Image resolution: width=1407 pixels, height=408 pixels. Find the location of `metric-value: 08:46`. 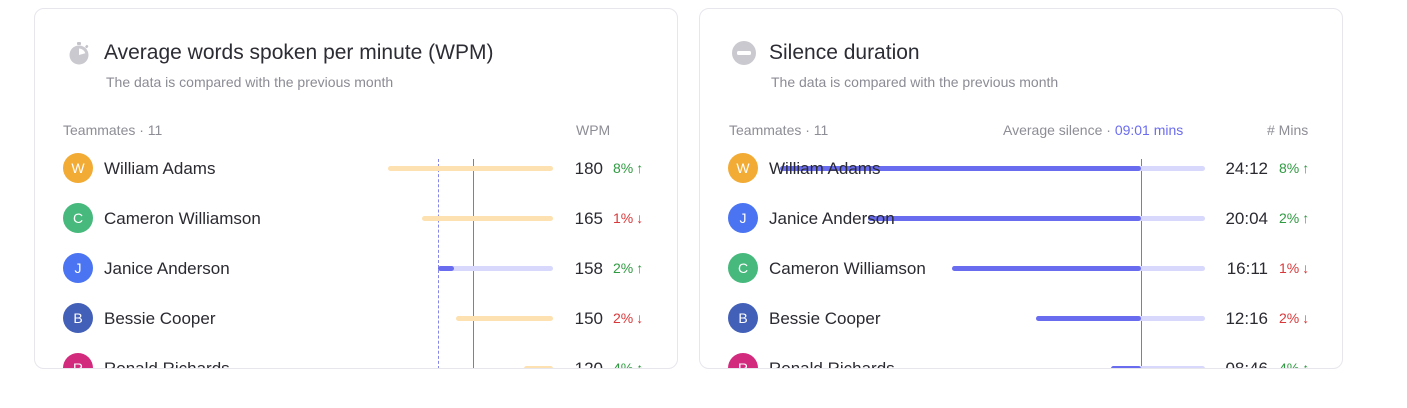

metric-value: 08:46 is located at coordinates (1246, 364).